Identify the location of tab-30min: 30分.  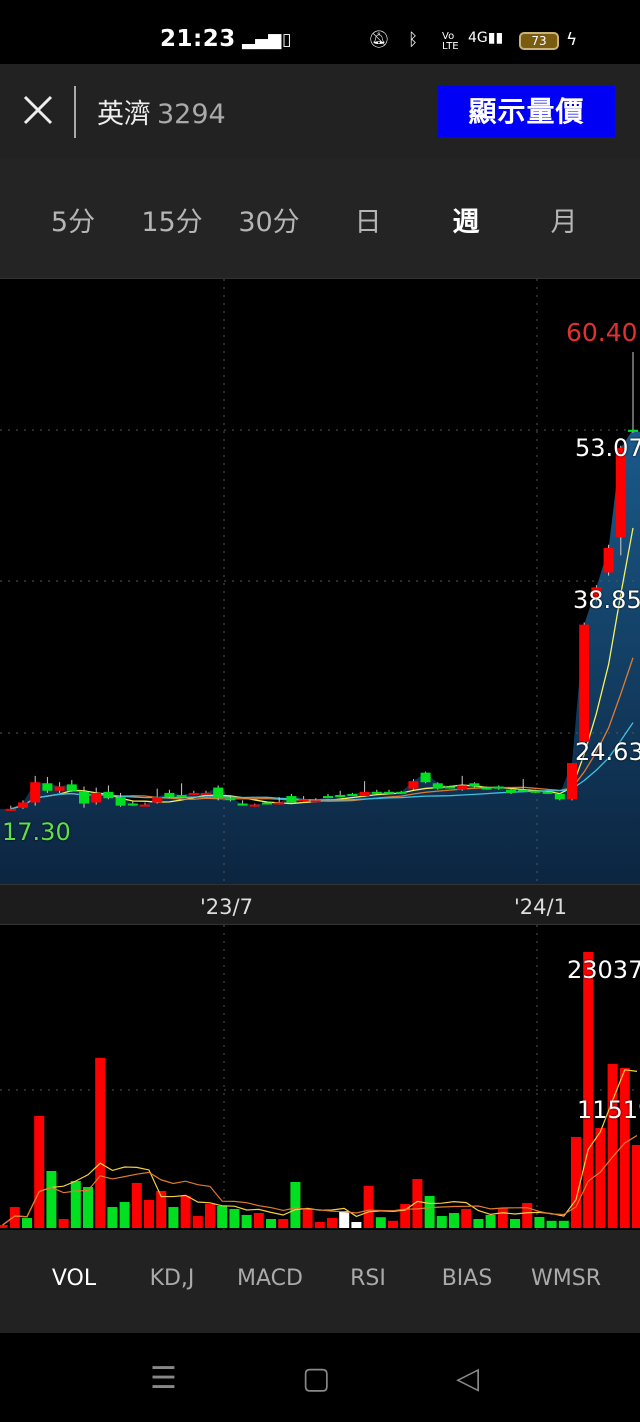
(269, 222).